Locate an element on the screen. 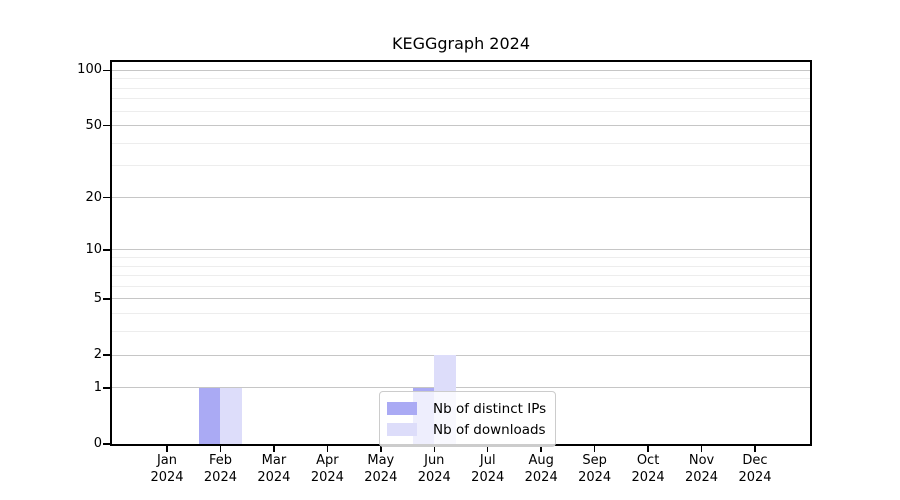  legend-label: Nb of distinct IPs is located at coordinates (490, 408).